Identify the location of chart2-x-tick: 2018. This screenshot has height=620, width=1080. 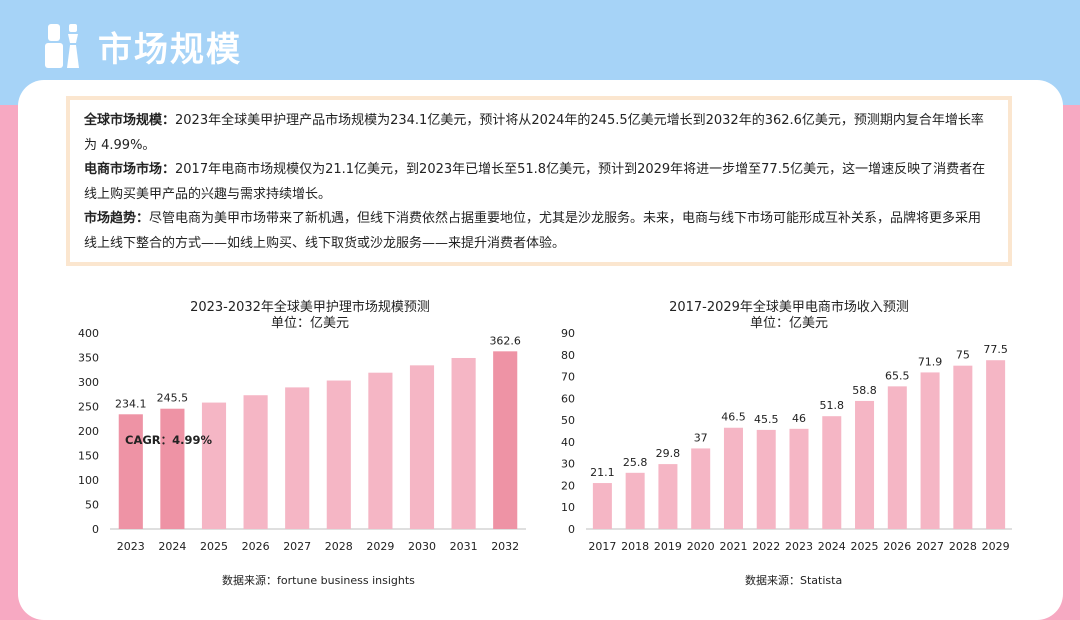
(635, 546).